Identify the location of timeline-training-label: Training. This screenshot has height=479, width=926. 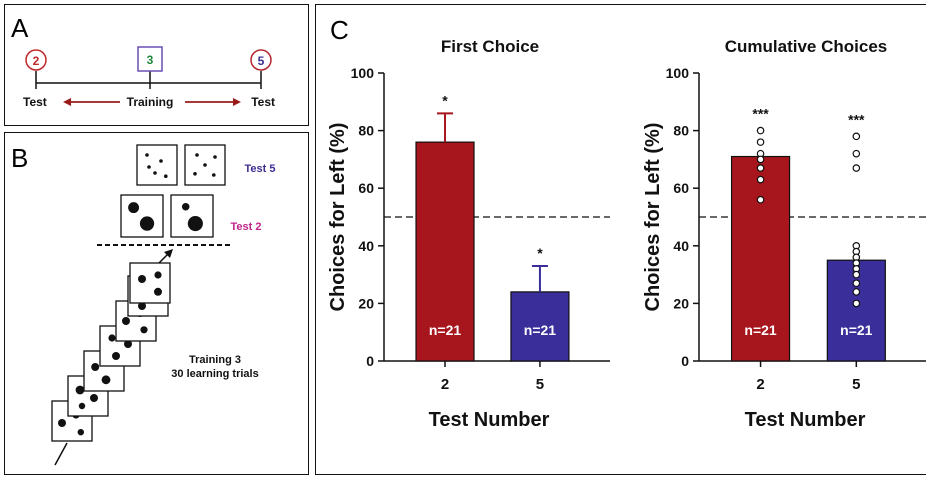
(150, 102).